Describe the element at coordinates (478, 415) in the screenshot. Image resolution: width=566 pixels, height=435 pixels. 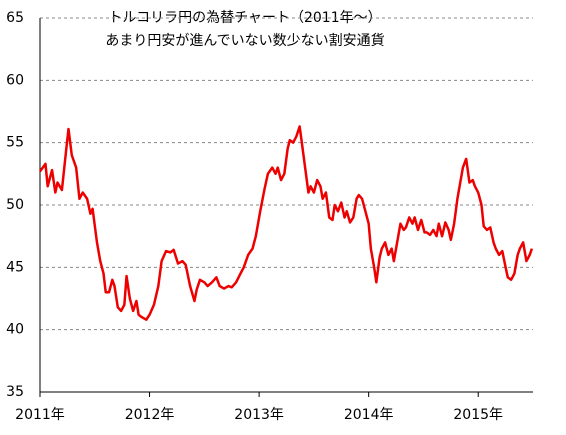
I see `x-tick-label: 2015年` at that location.